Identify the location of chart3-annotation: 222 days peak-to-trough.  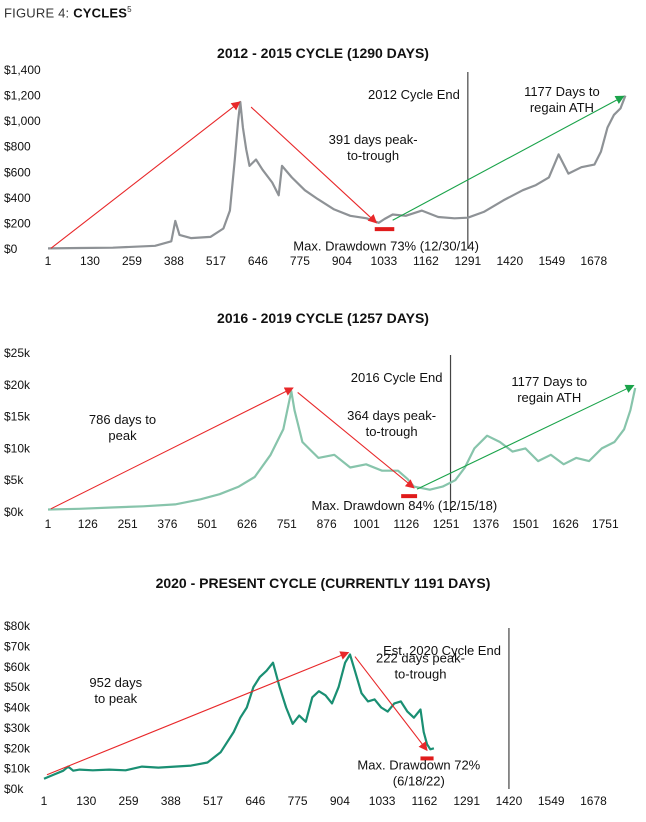
(420, 666).